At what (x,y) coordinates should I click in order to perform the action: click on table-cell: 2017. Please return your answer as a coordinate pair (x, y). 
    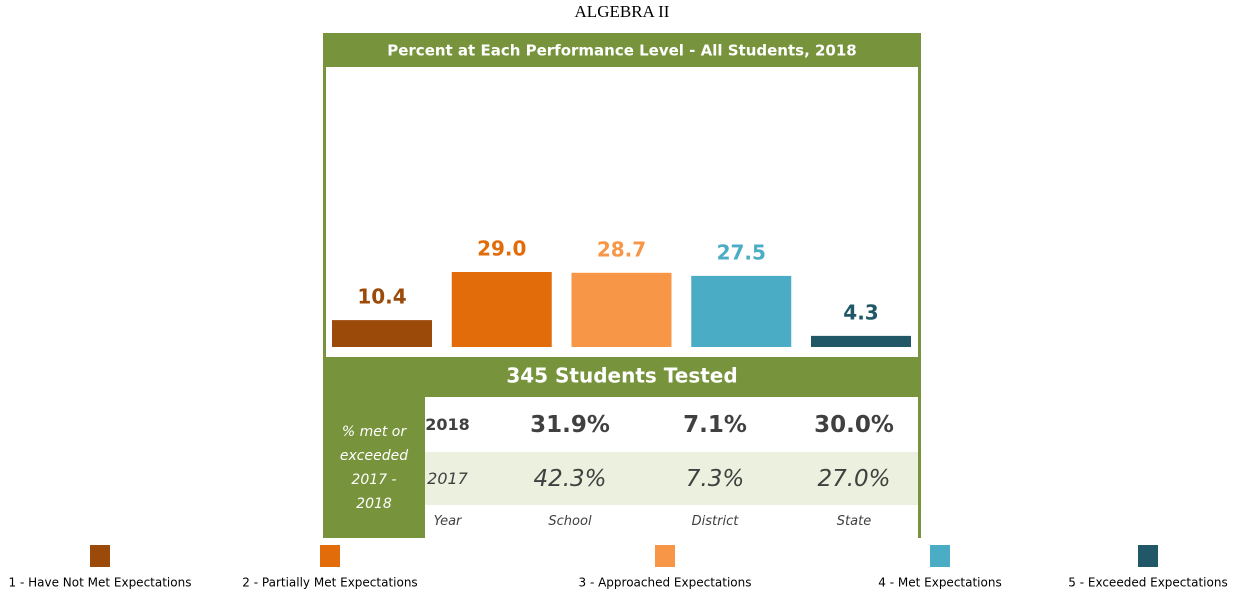
    Looking at the image, I should click on (447, 478).